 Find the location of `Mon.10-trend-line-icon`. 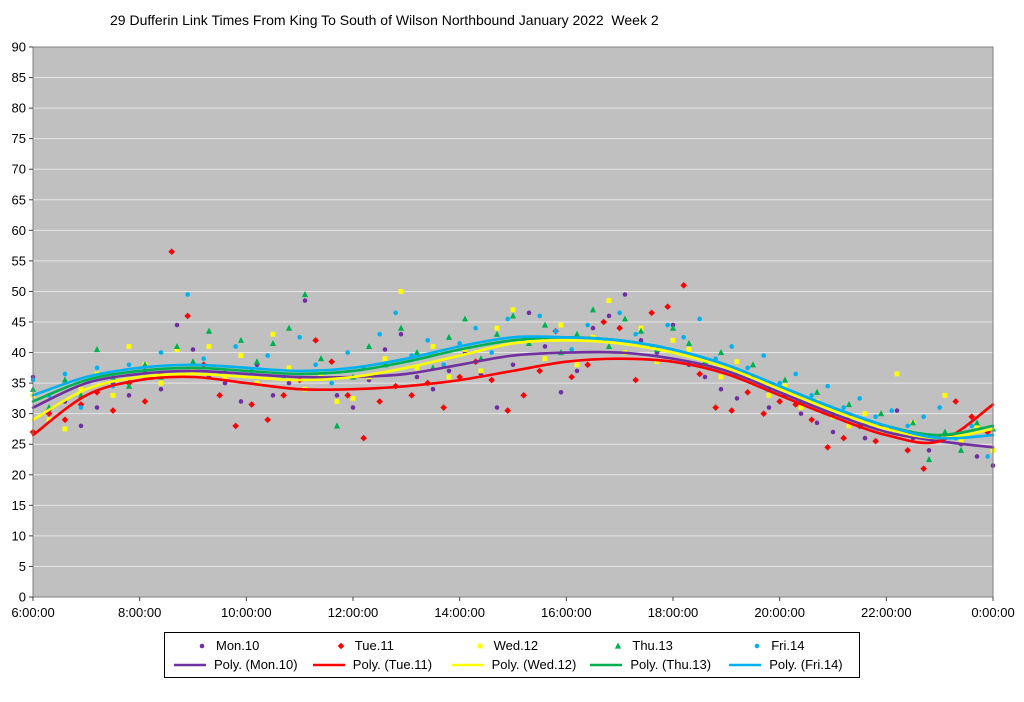

Mon.10-trend-line-icon is located at coordinates (190, 664).